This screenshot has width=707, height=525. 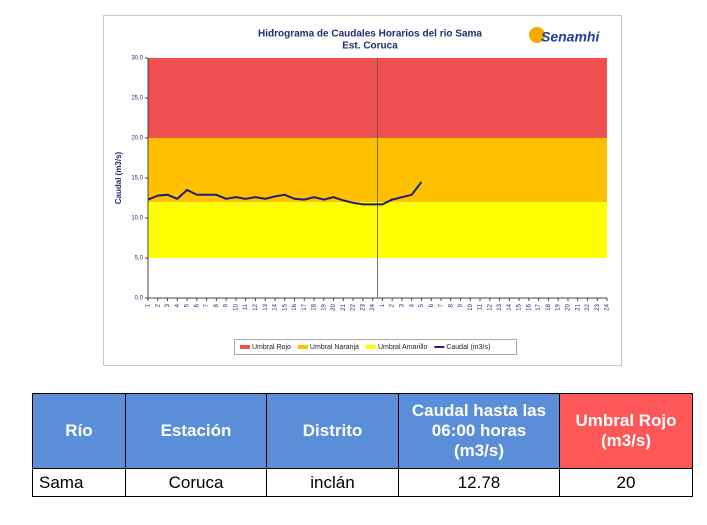 What do you see at coordinates (468, 347) in the screenshot?
I see `legend-label: Caudal (m3/s)` at bounding box center [468, 347].